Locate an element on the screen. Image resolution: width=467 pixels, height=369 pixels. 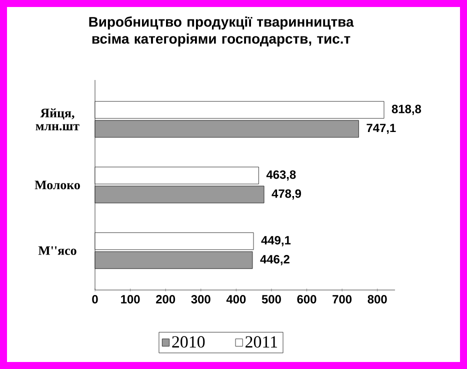
x-tick-label: 300 is located at coordinates (200, 299).